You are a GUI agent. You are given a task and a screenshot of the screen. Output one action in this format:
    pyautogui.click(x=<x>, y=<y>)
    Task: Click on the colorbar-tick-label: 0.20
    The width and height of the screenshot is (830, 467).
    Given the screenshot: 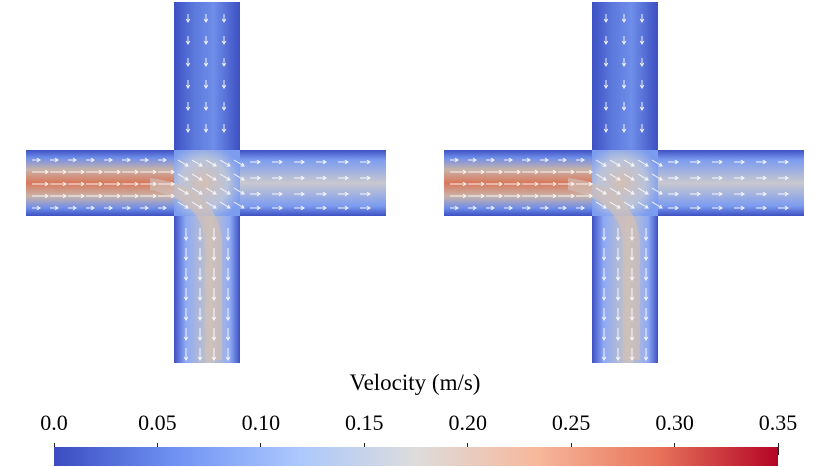 What is the action you would take?
    pyautogui.click(x=467, y=422)
    